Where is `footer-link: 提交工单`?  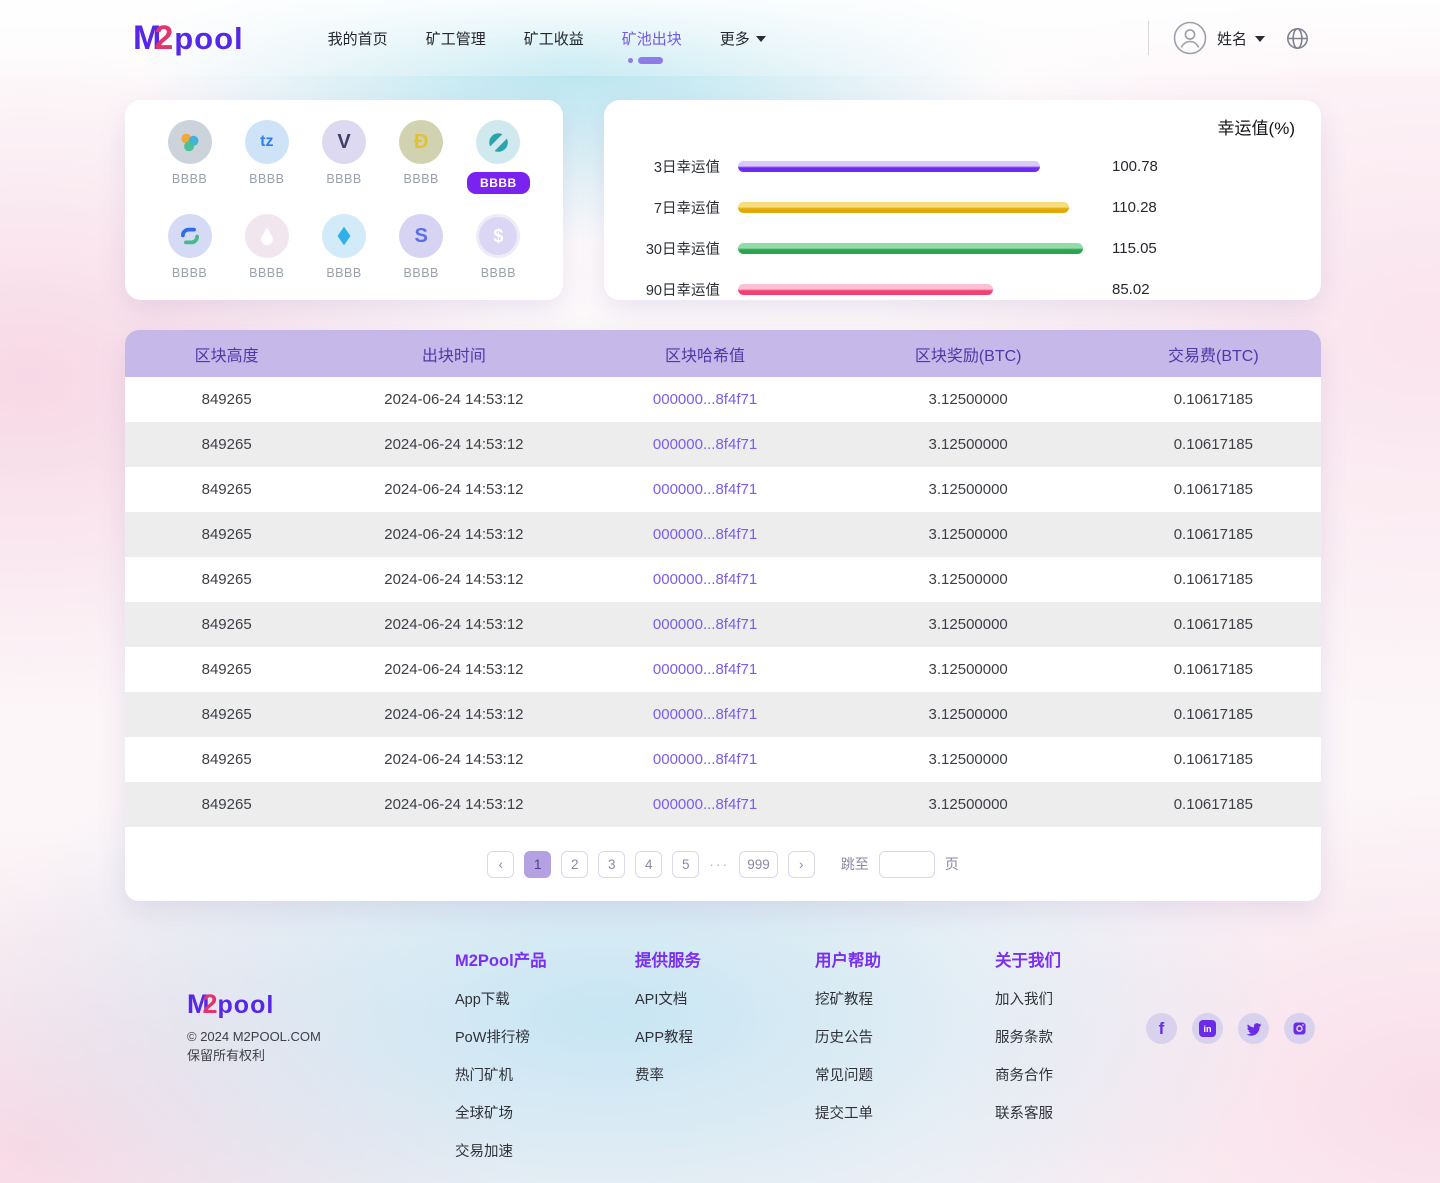
footer-link: 提交工单 is located at coordinates (844, 1114).